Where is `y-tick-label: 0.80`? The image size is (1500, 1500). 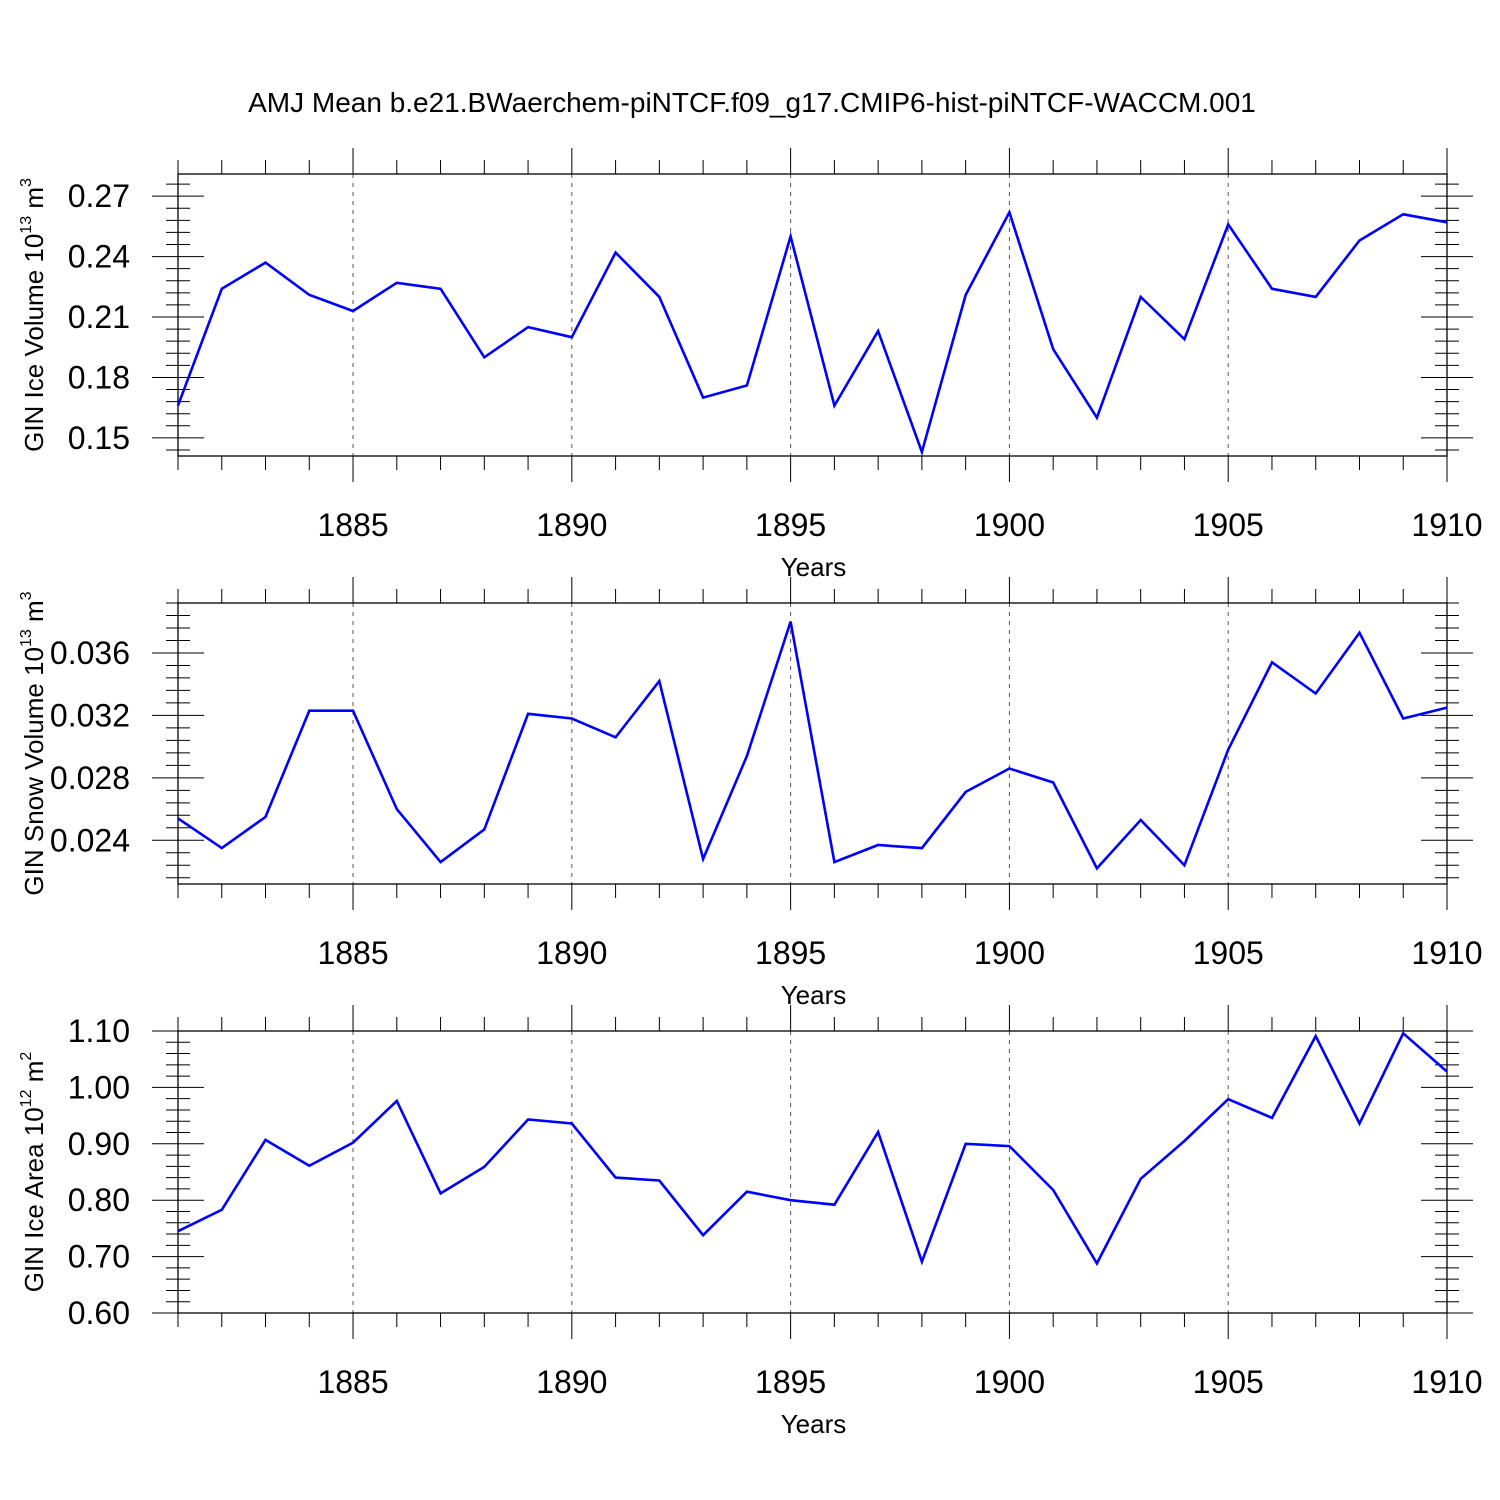 y-tick-label: 0.80 is located at coordinates (99, 1200).